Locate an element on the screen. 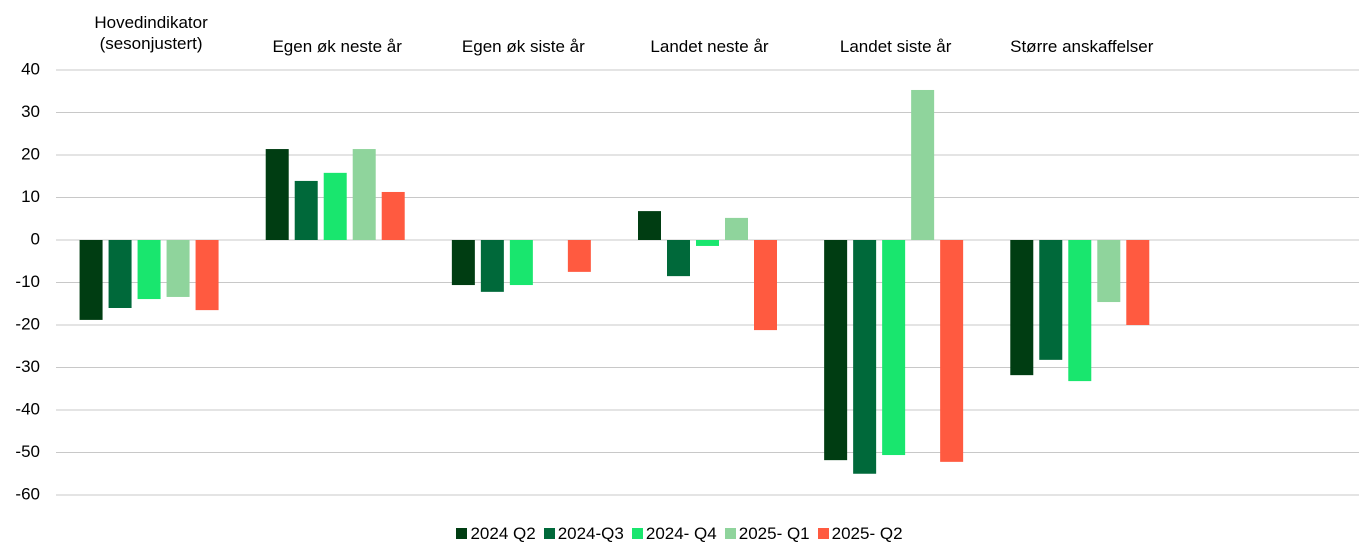 The image size is (1359, 542). legend-label: 2025- Q1 is located at coordinates (774, 533).